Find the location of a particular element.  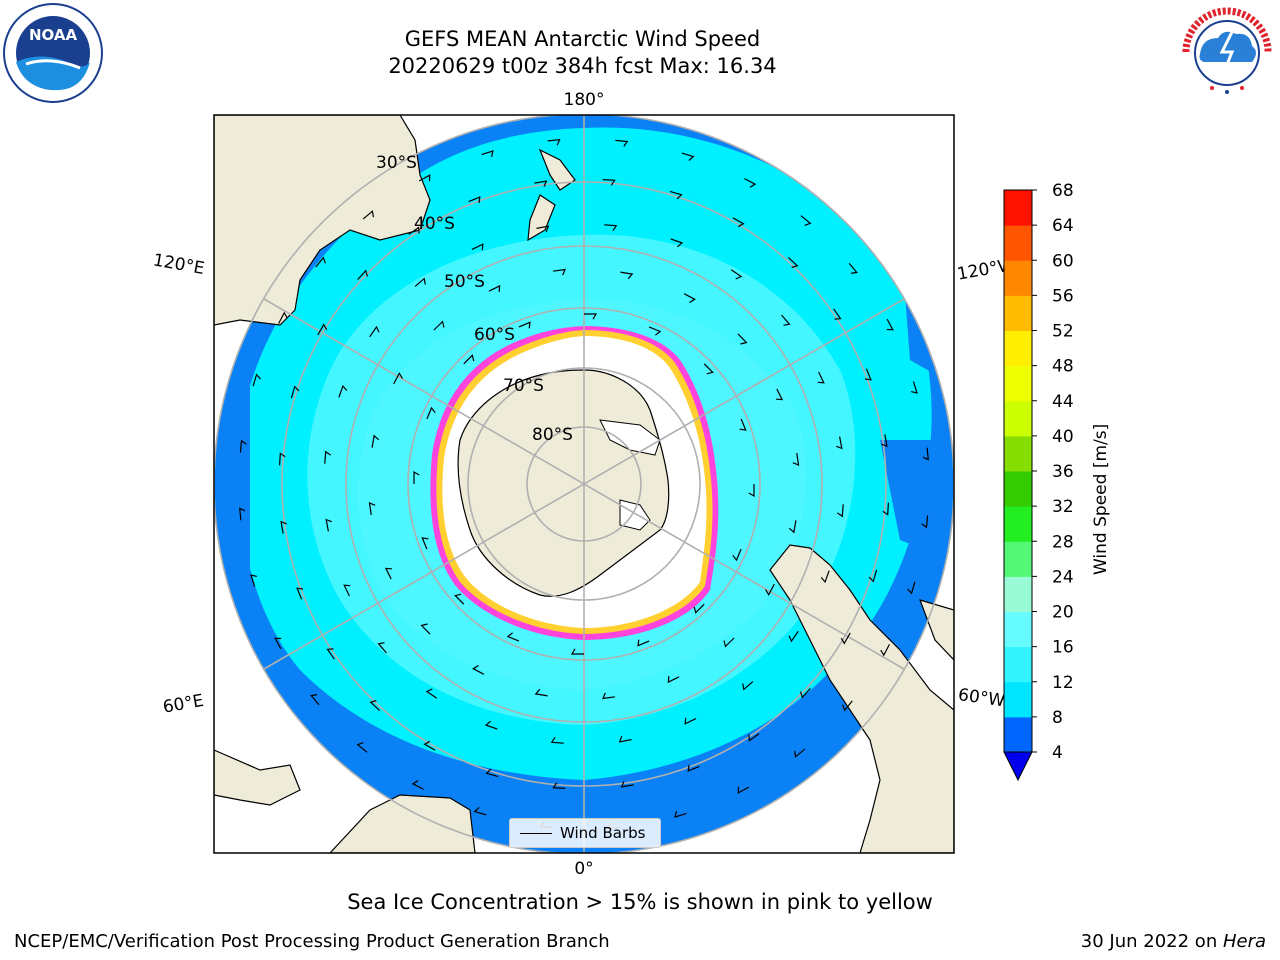

lat-label-30s: 30°S is located at coordinates (396, 163).